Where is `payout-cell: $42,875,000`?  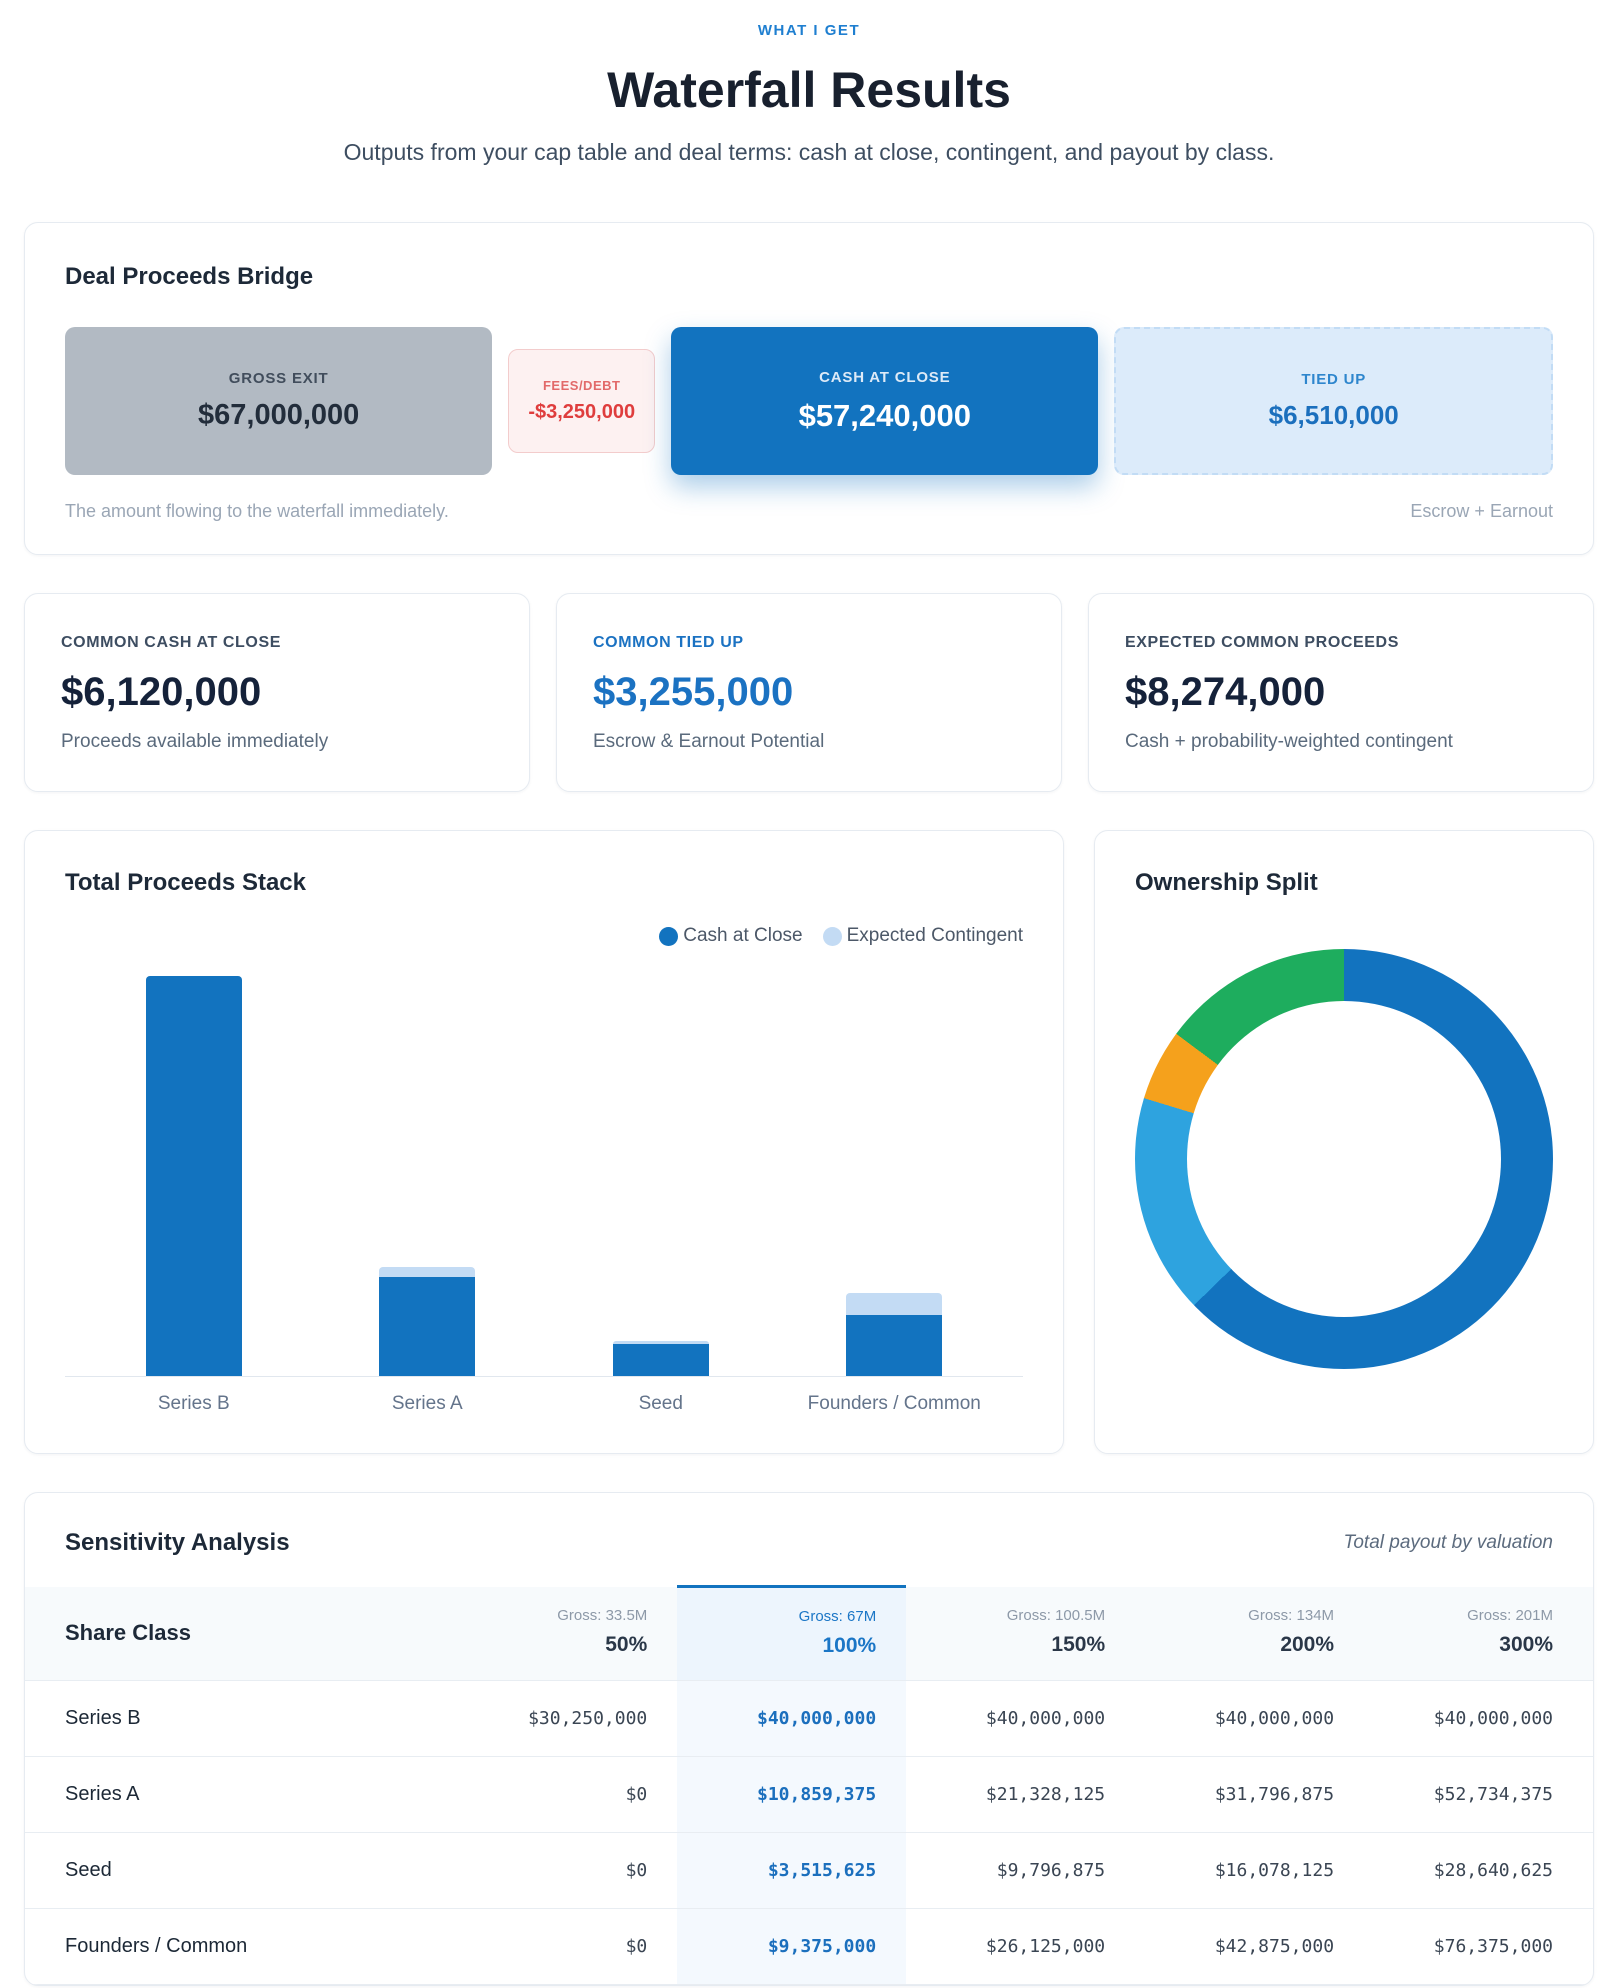
payout-cell: $42,875,000 is located at coordinates (1274, 1946).